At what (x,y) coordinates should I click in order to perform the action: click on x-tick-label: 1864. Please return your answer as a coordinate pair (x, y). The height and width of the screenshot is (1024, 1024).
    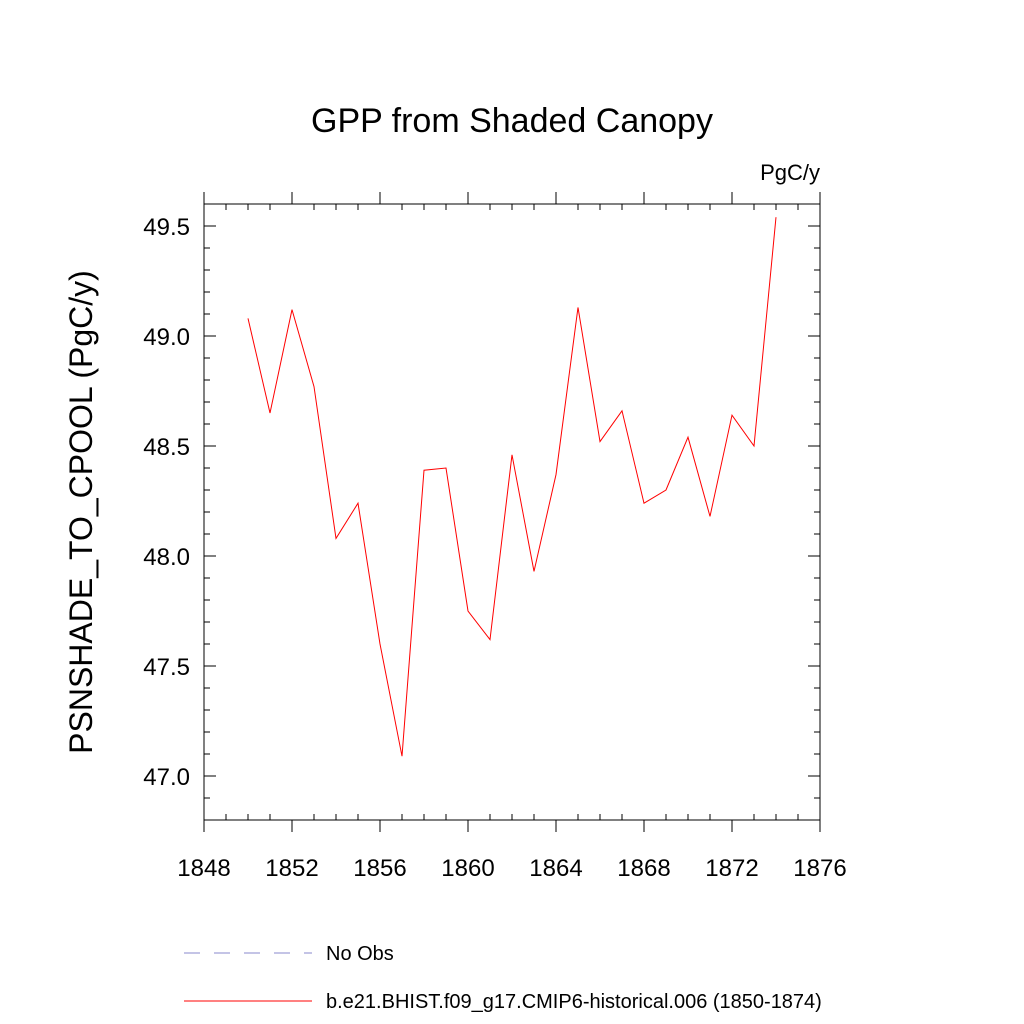
    Looking at the image, I should click on (555, 868).